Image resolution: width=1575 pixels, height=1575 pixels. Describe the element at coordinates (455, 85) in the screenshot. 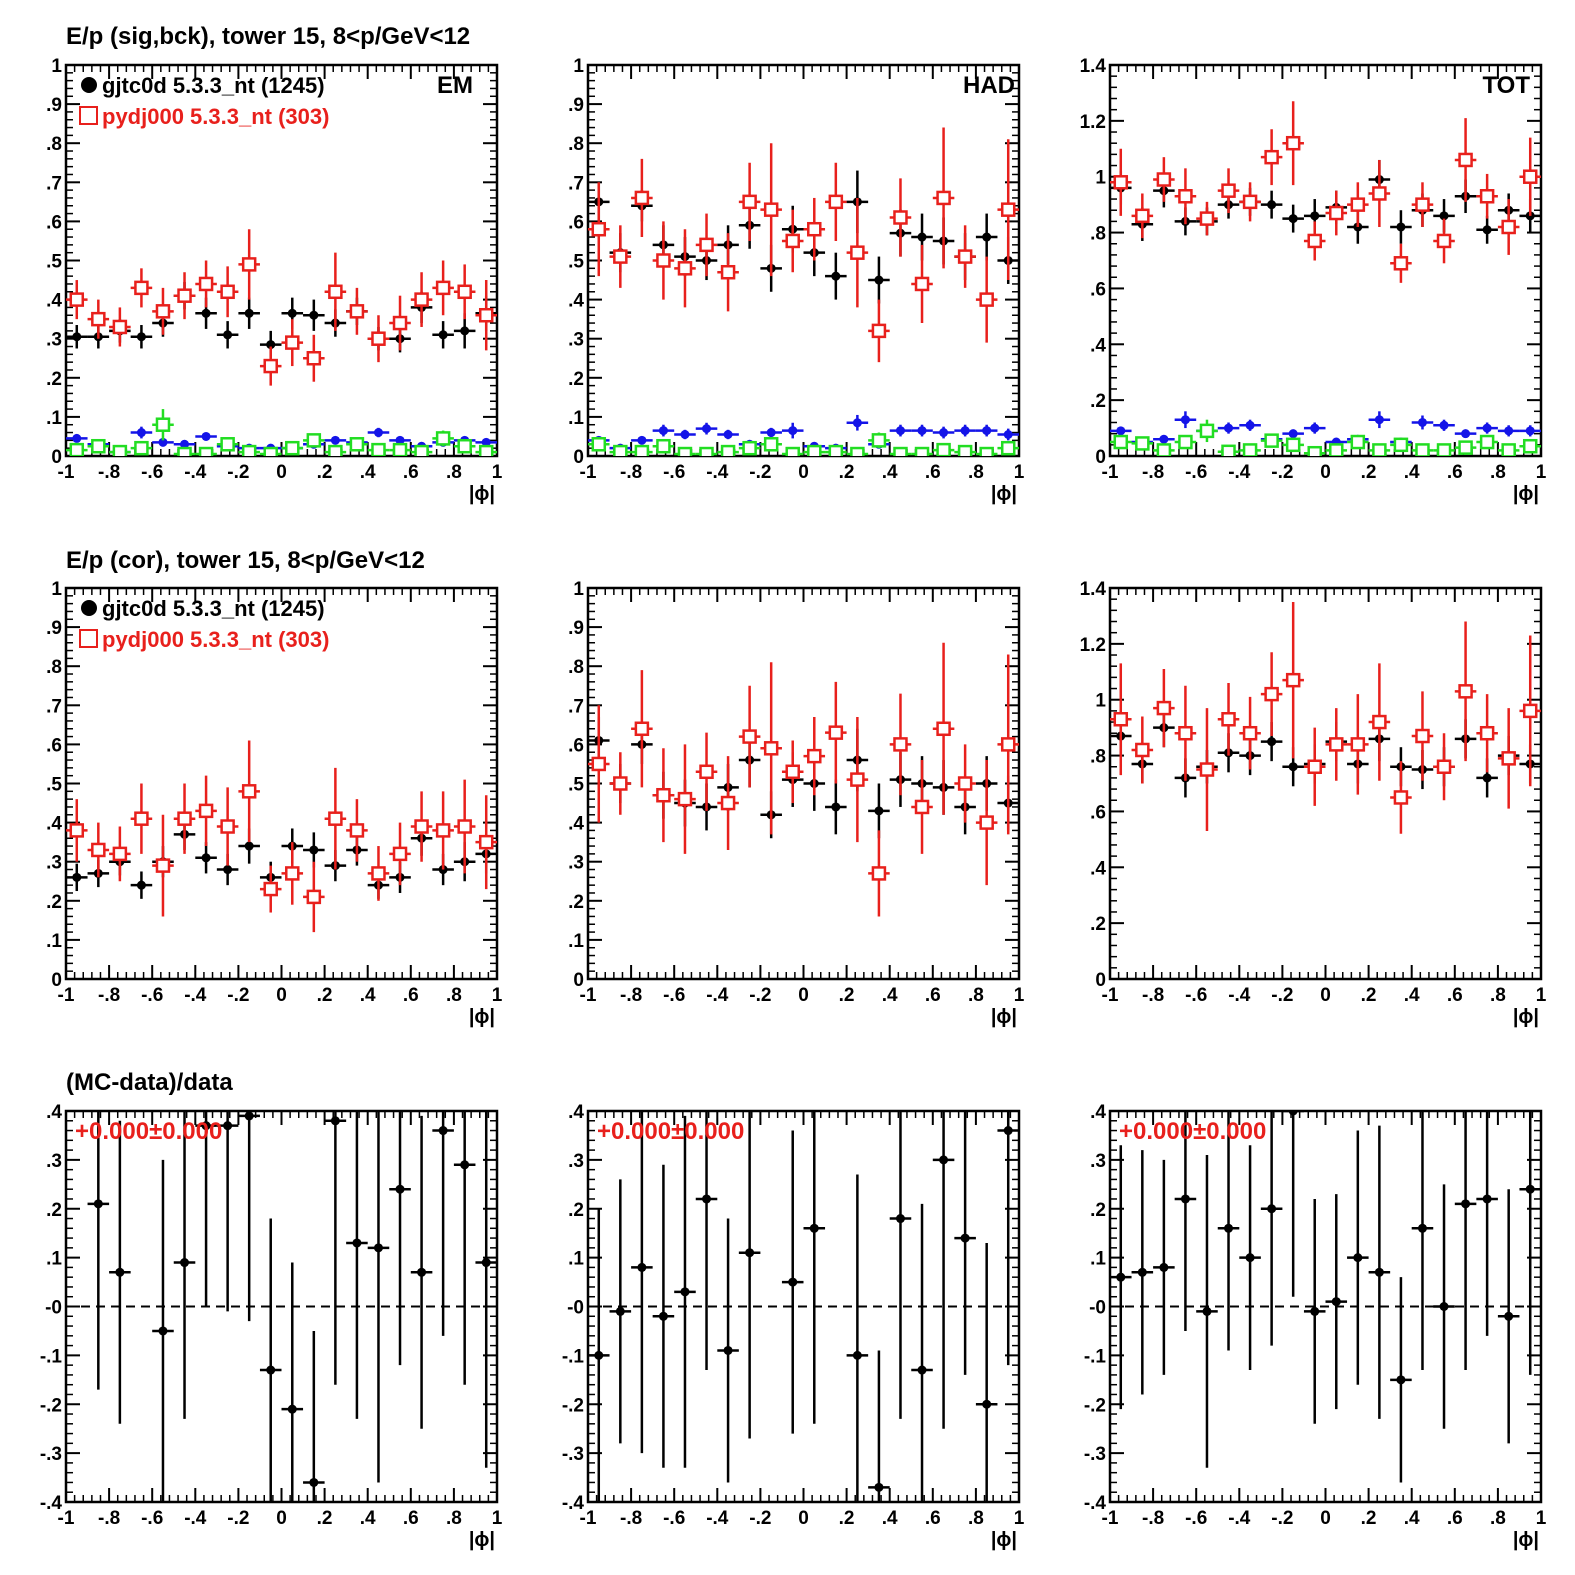

I see `tag-em: EM` at that location.